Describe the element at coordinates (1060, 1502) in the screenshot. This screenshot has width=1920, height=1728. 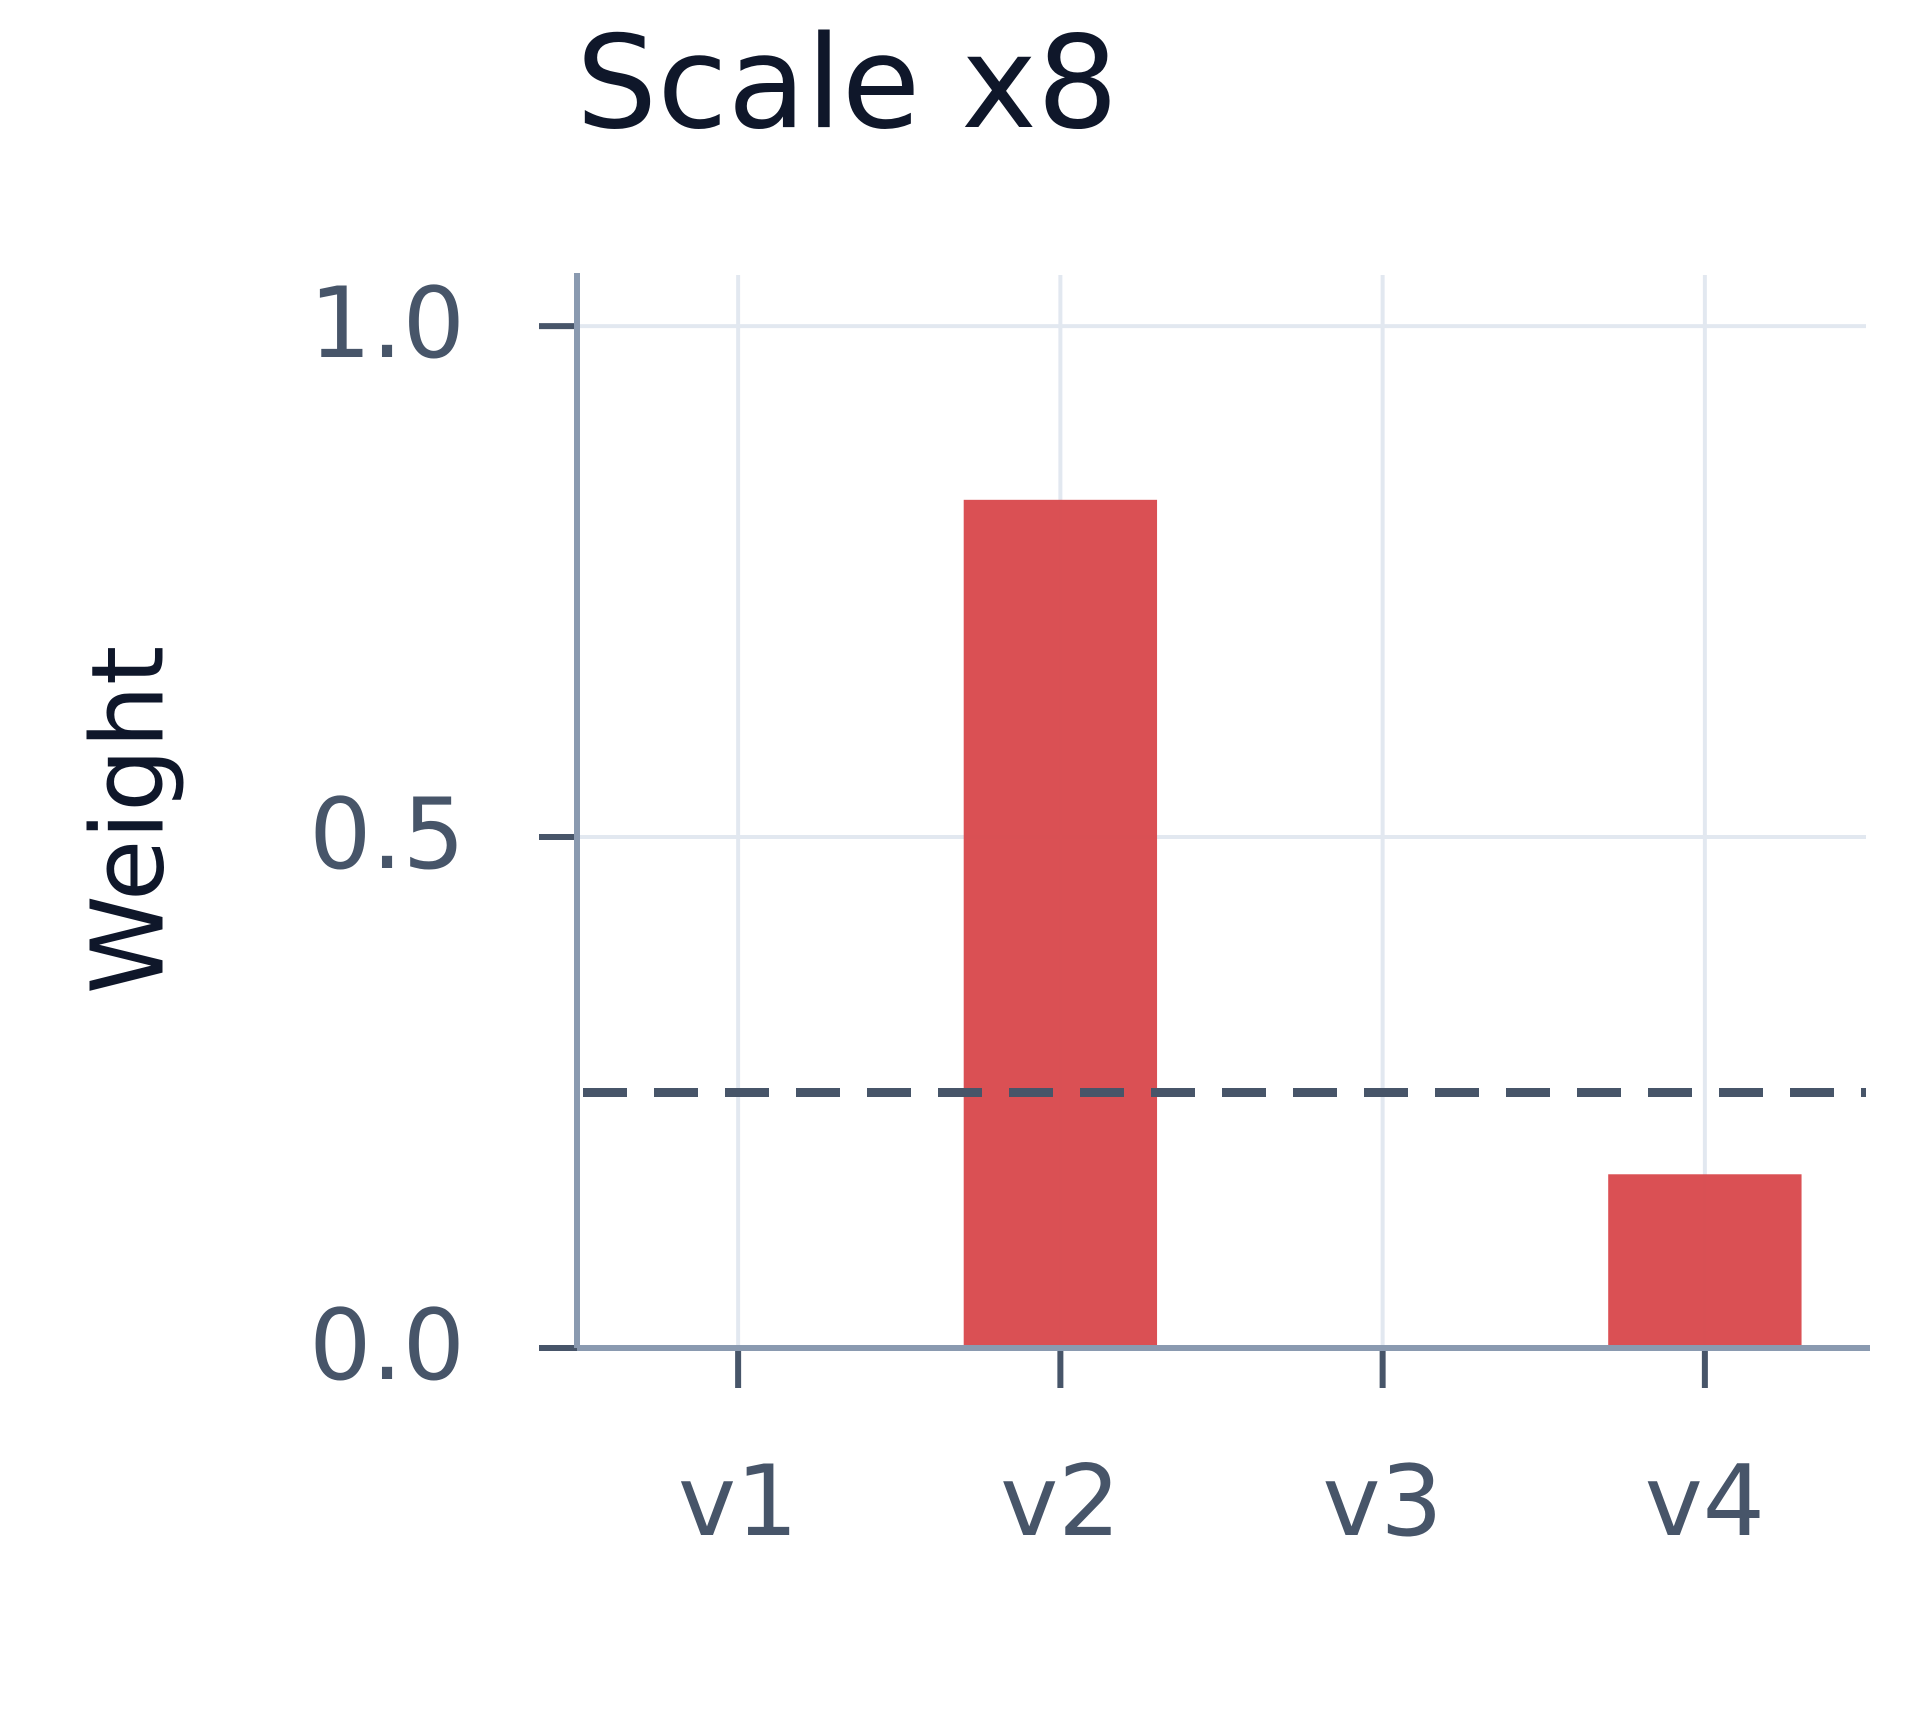
I see `x-tick-label: v2` at that location.